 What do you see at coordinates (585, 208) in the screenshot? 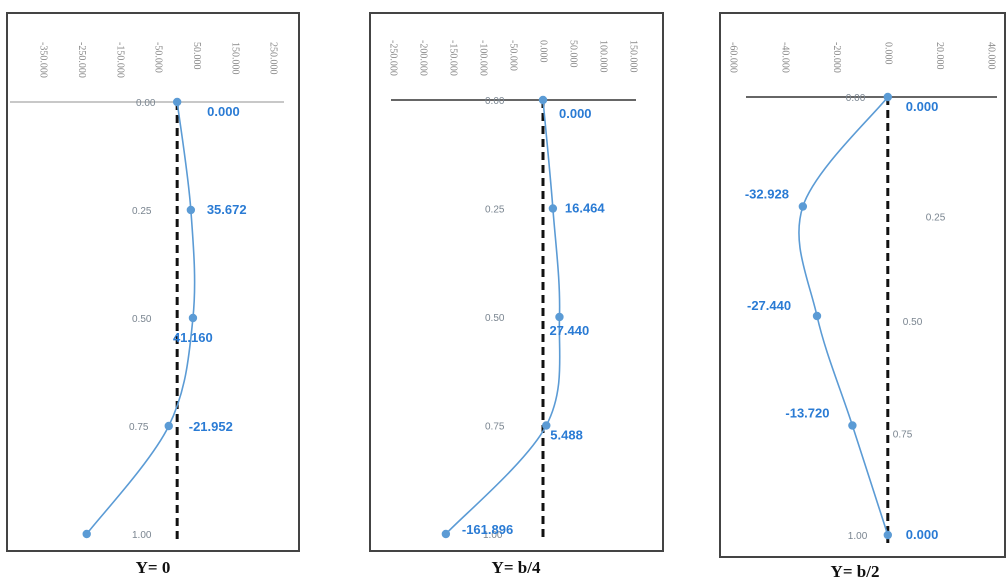
I see `data-label: 16.464` at bounding box center [585, 208].